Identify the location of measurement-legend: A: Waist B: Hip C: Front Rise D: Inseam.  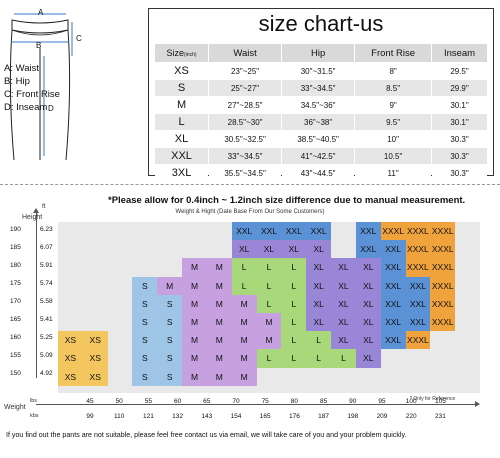
(32, 88).